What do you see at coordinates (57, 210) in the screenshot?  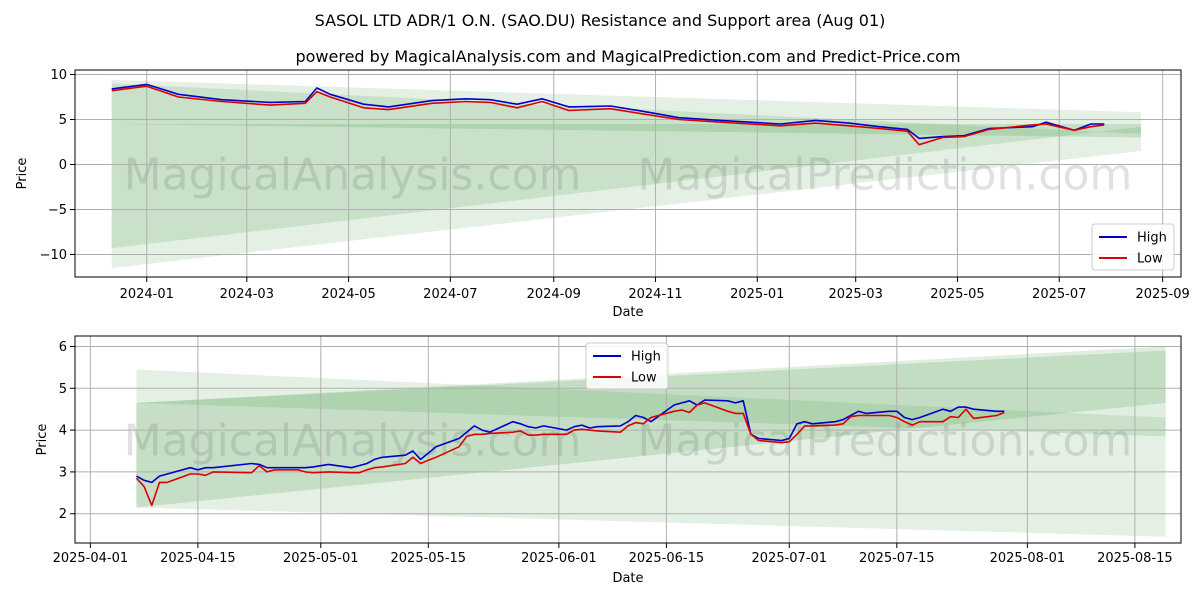 I see `y-tick-label: −5` at bounding box center [57, 210].